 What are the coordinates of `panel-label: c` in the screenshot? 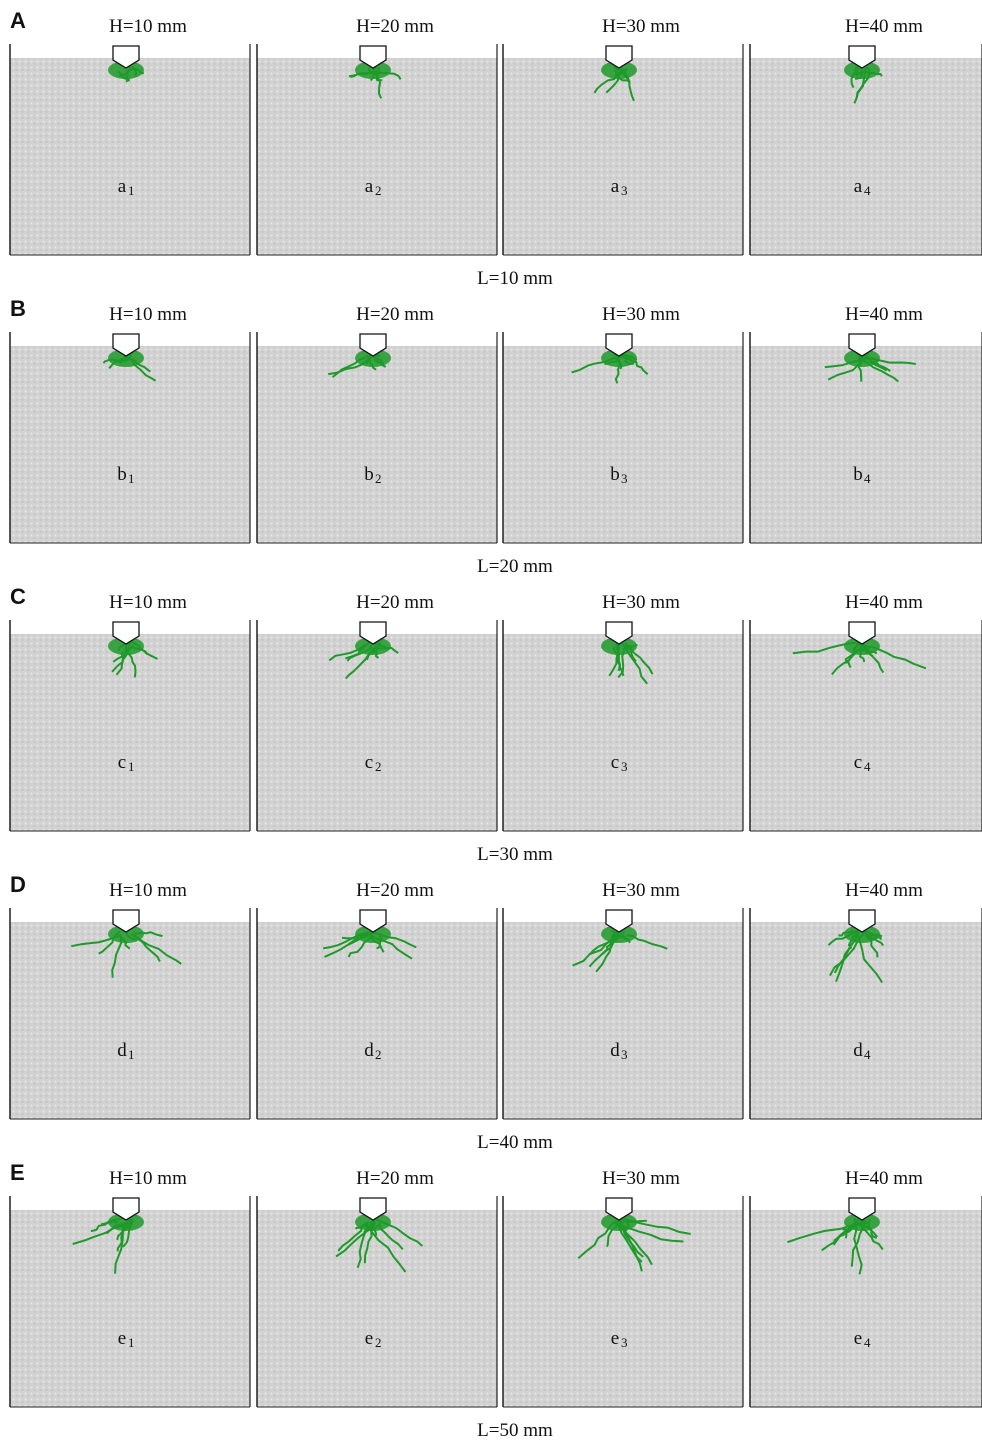 It's located at (615, 762).